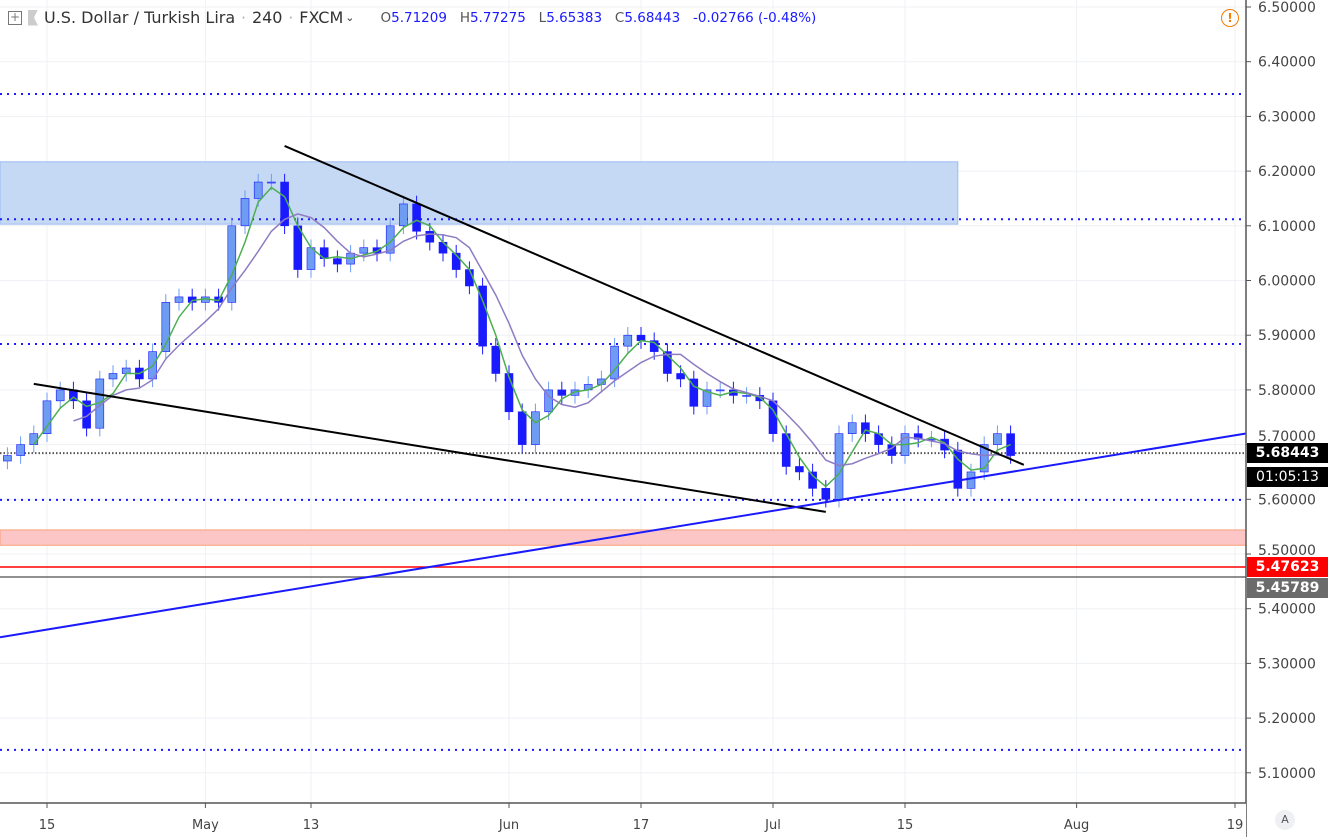  What do you see at coordinates (1287, 172) in the screenshot?
I see `y-tick-label: 6.20000` at bounding box center [1287, 172].